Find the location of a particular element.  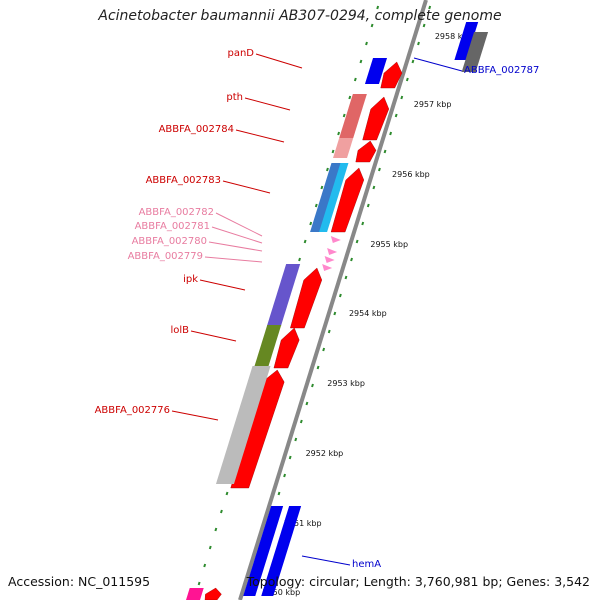

kbp-label: 2956 kbp is located at coordinates (411, 174).